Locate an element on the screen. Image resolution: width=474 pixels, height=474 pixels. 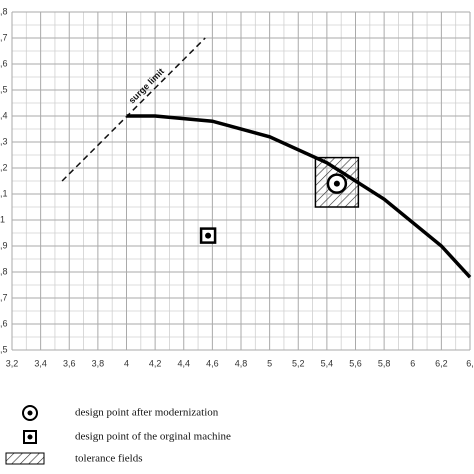
x-tick-label: 3,8 is located at coordinates (98, 363).